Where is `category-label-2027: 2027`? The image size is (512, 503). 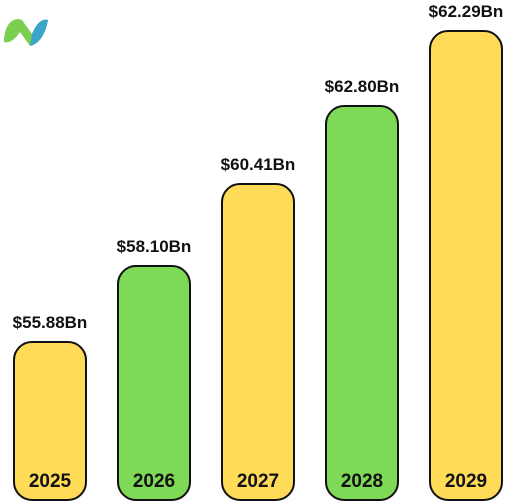
category-label-2027: 2027 is located at coordinates (258, 481).